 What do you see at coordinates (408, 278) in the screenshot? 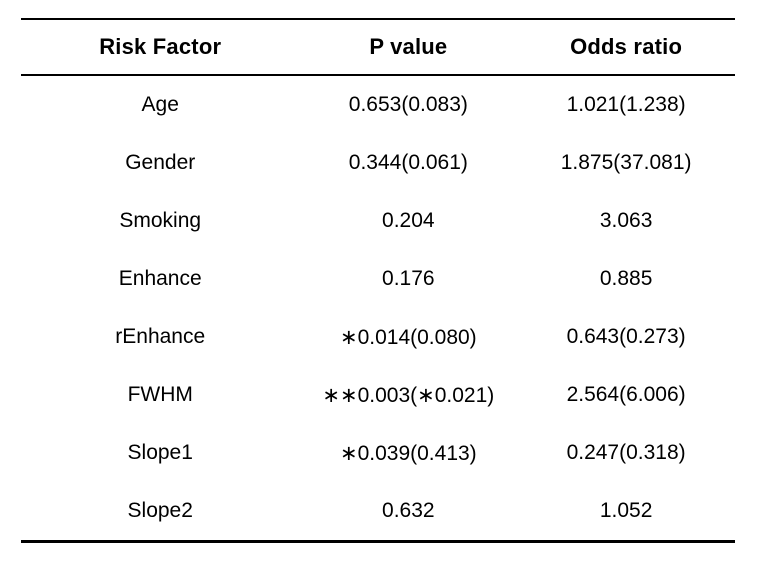
I see `p-value-cell: 0.176` at bounding box center [408, 278].